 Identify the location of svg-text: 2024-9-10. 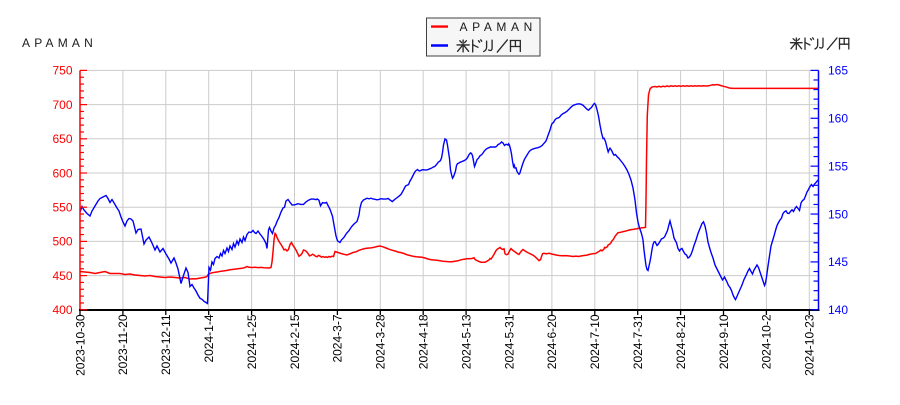
(724, 341).